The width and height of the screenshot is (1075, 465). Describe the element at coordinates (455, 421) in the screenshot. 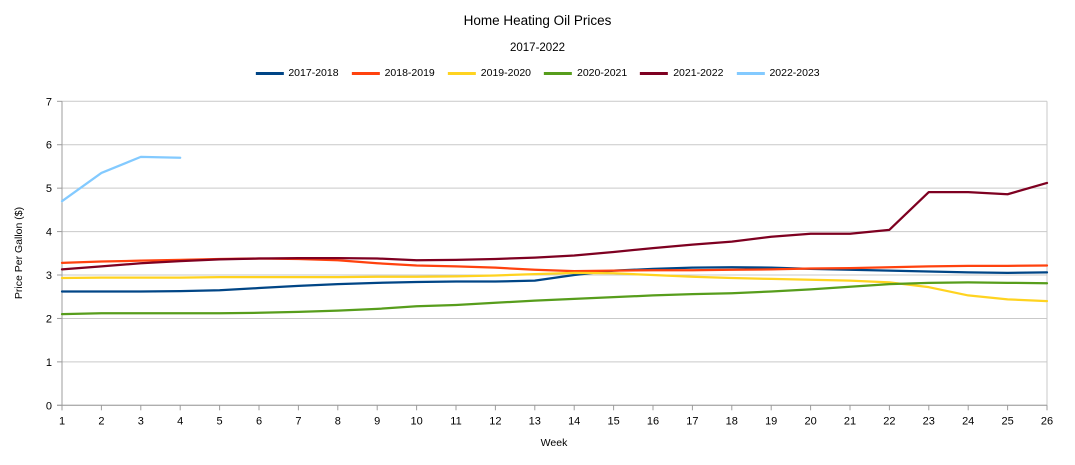

I see `x-tick-label-11: 11` at that location.